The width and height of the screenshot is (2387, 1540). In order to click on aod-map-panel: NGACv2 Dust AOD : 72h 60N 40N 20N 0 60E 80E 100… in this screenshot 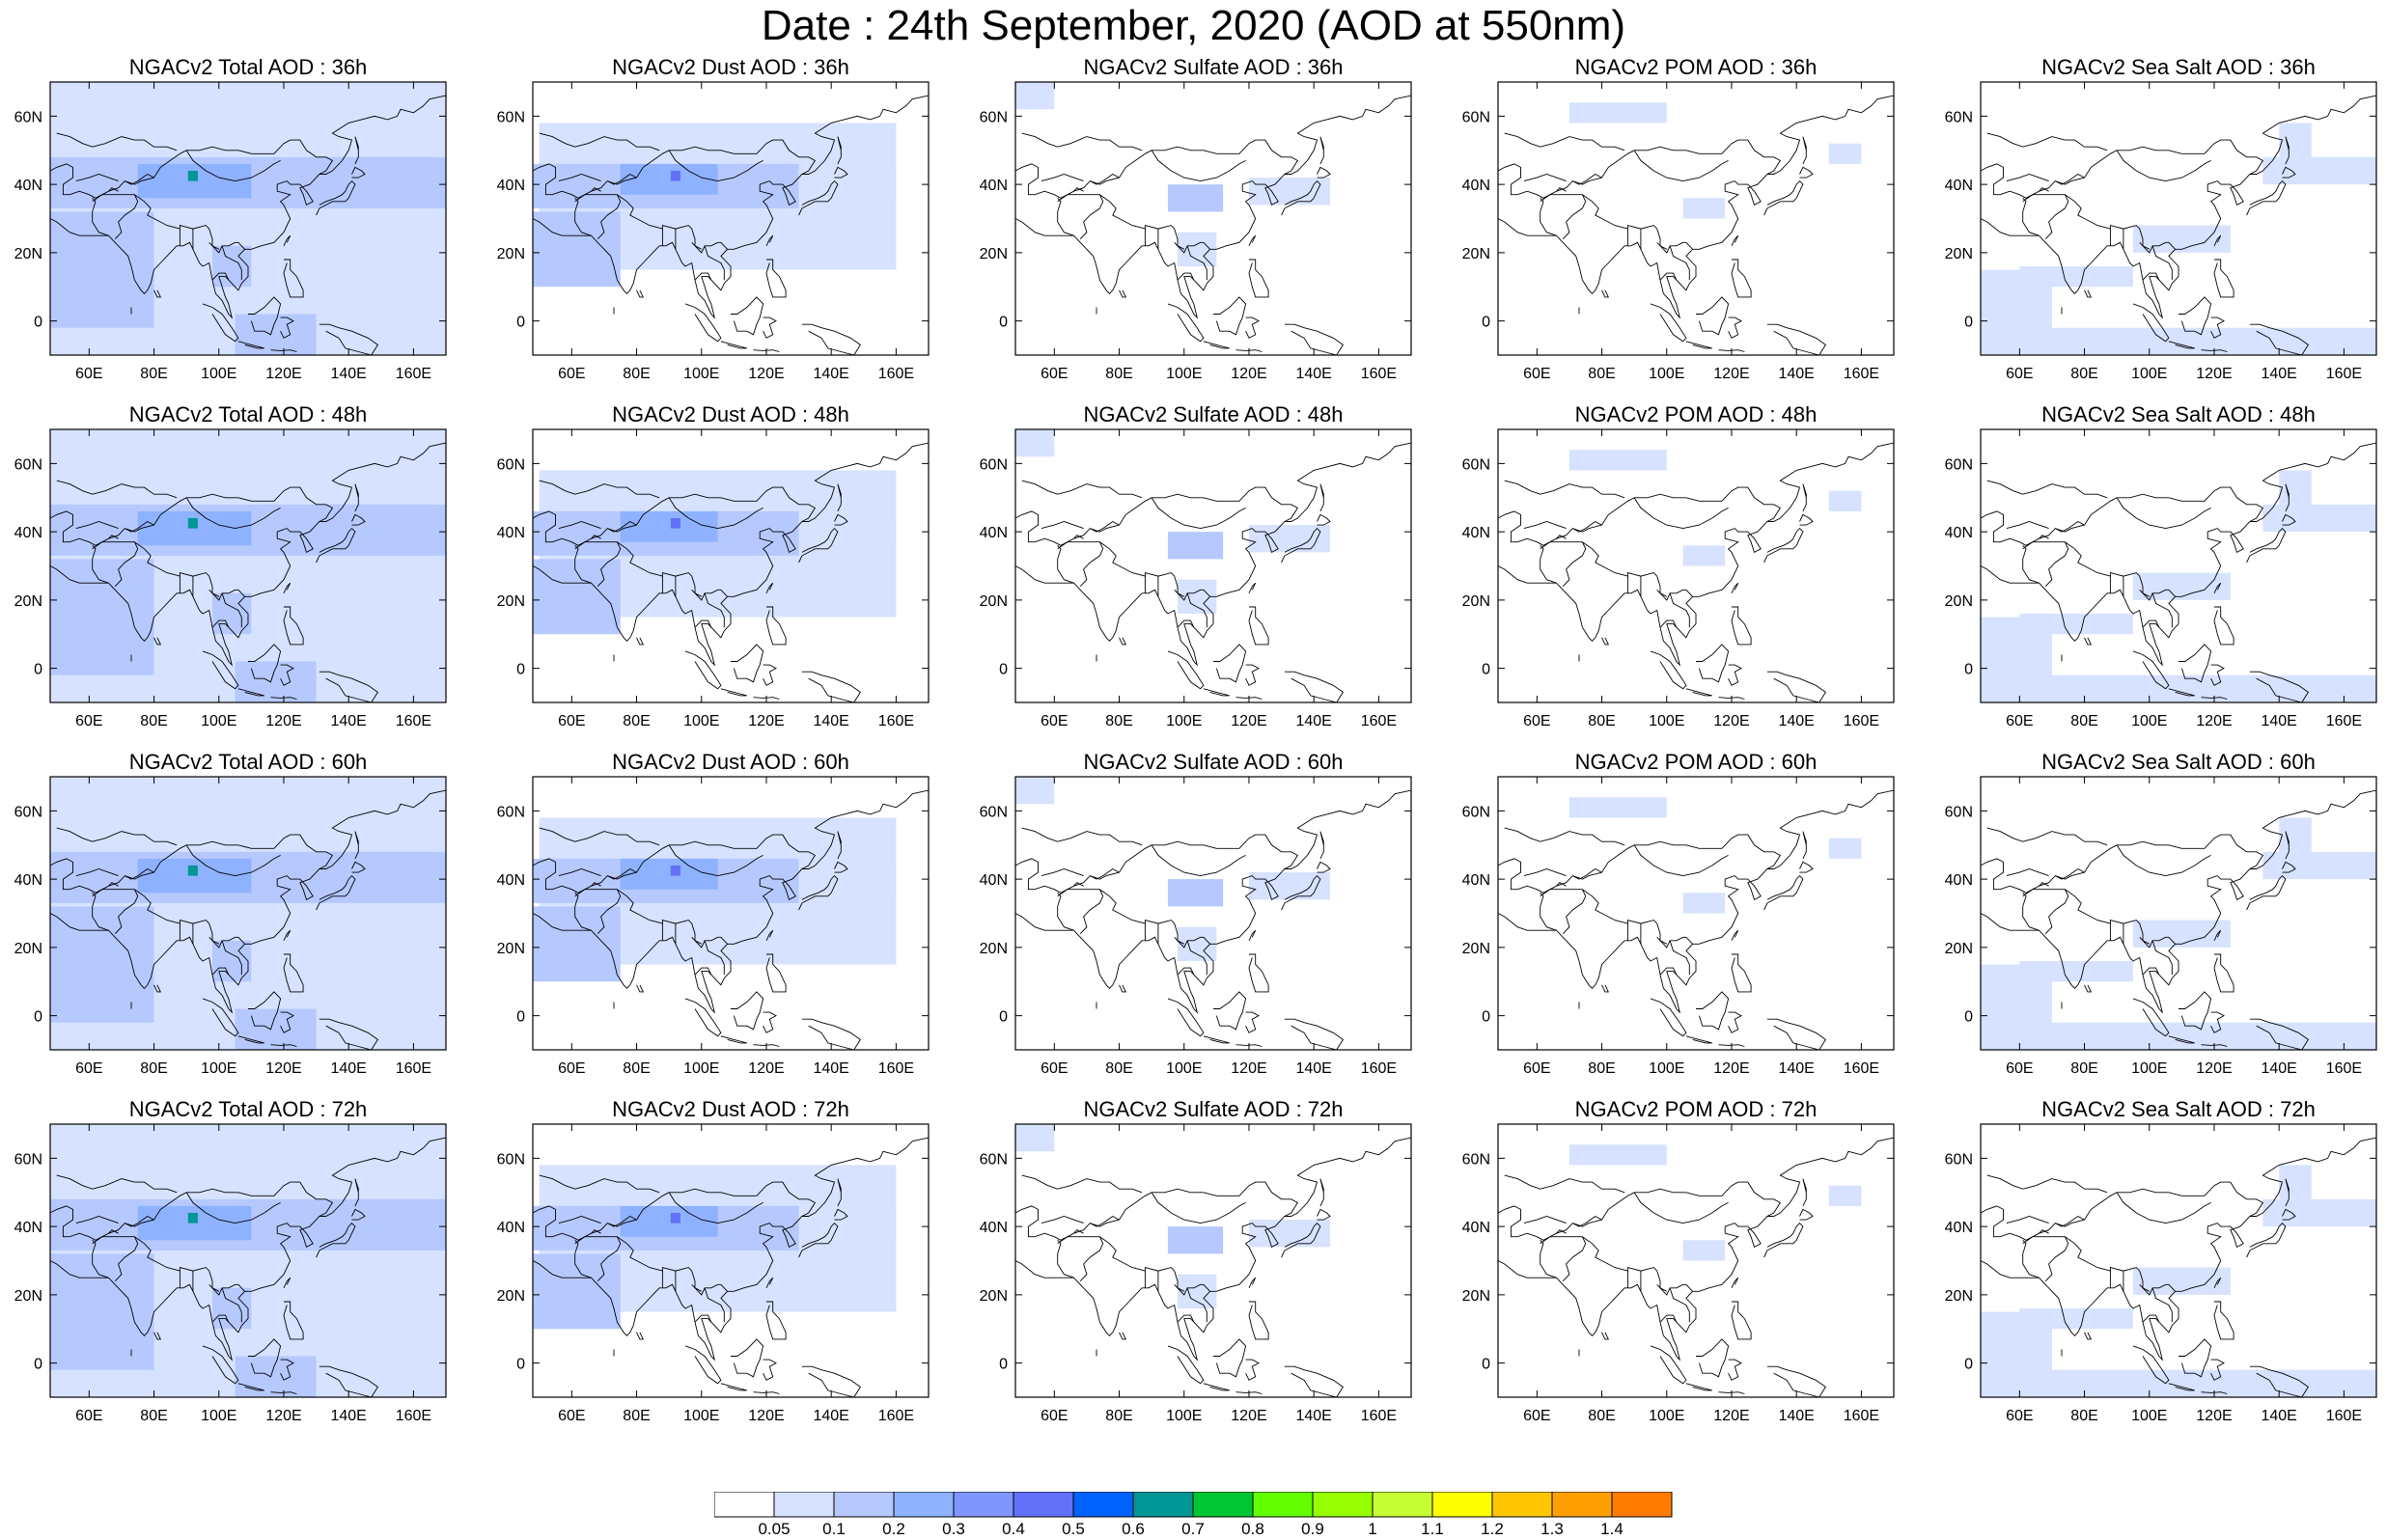, I will do `click(735, 1262)`.